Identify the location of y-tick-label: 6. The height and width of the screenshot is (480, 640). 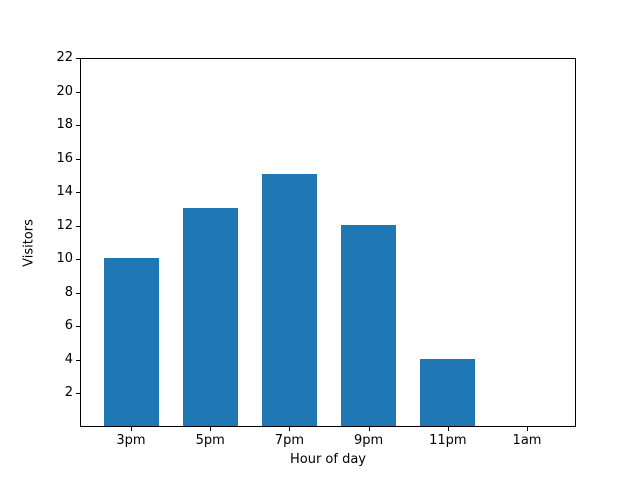
(68, 326).